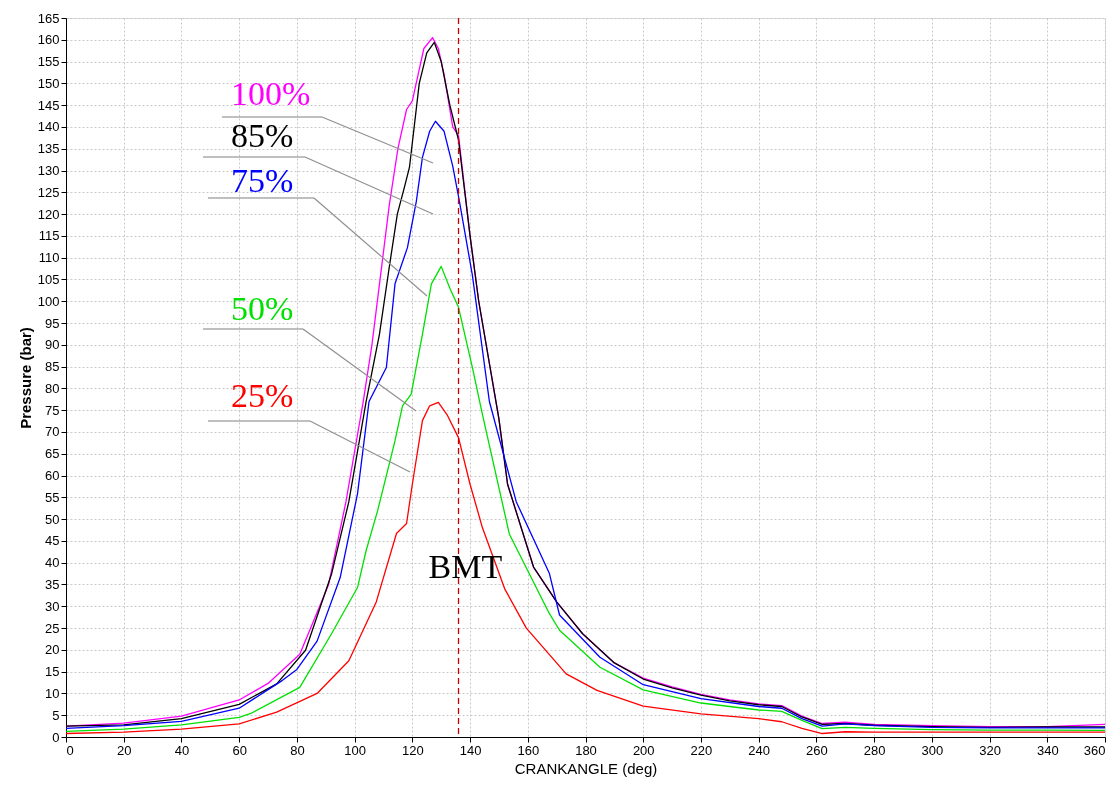 This screenshot has height=796, width=1115. What do you see at coordinates (52, 584) in the screenshot?
I see `y-tick-label: 35` at bounding box center [52, 584].